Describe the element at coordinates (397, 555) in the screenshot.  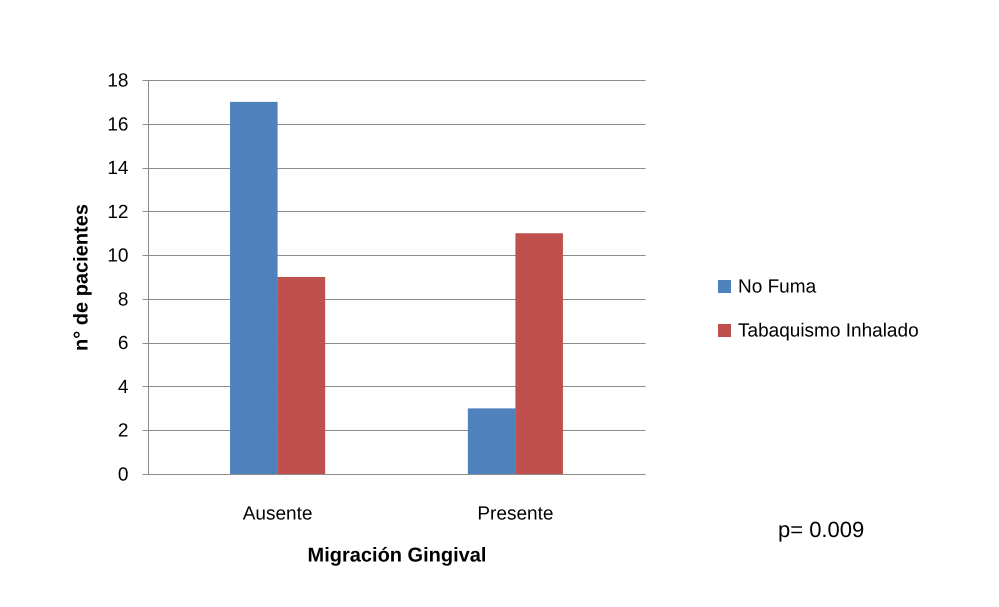
I see `x-axis-title: Migración Gingival` at that location.